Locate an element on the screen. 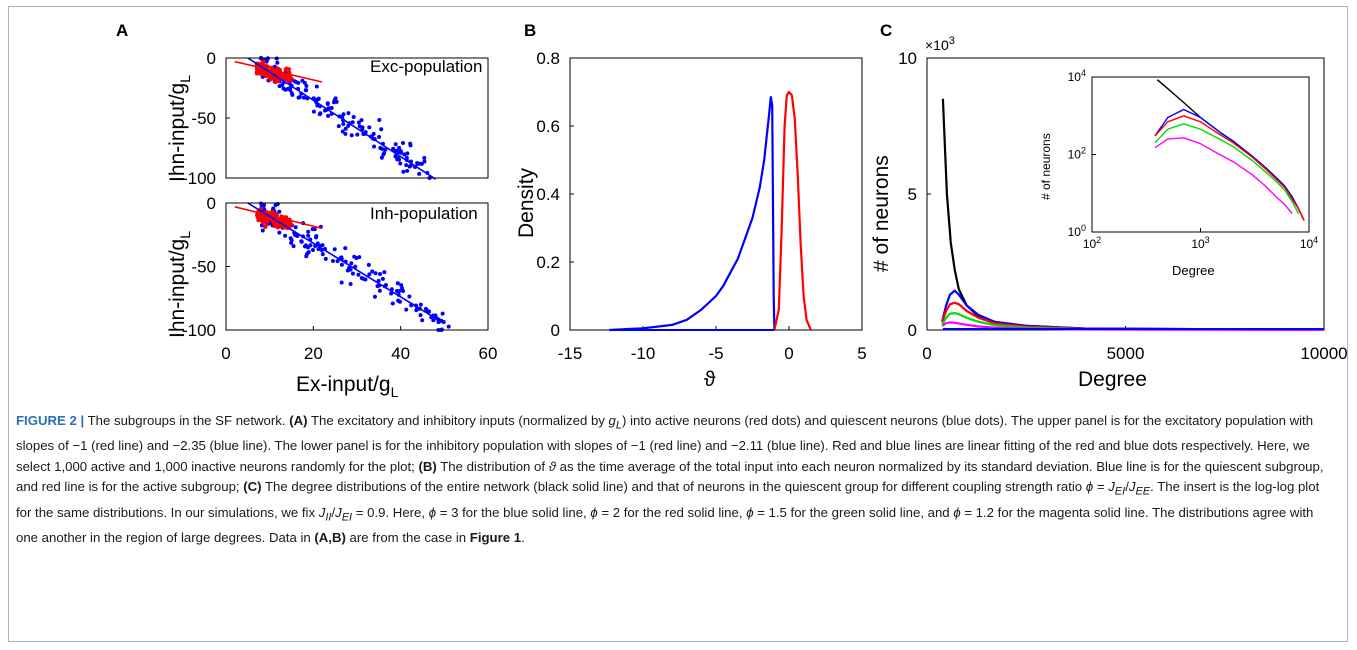  x-tick-label: -5 is located at coordinates (715, 353).